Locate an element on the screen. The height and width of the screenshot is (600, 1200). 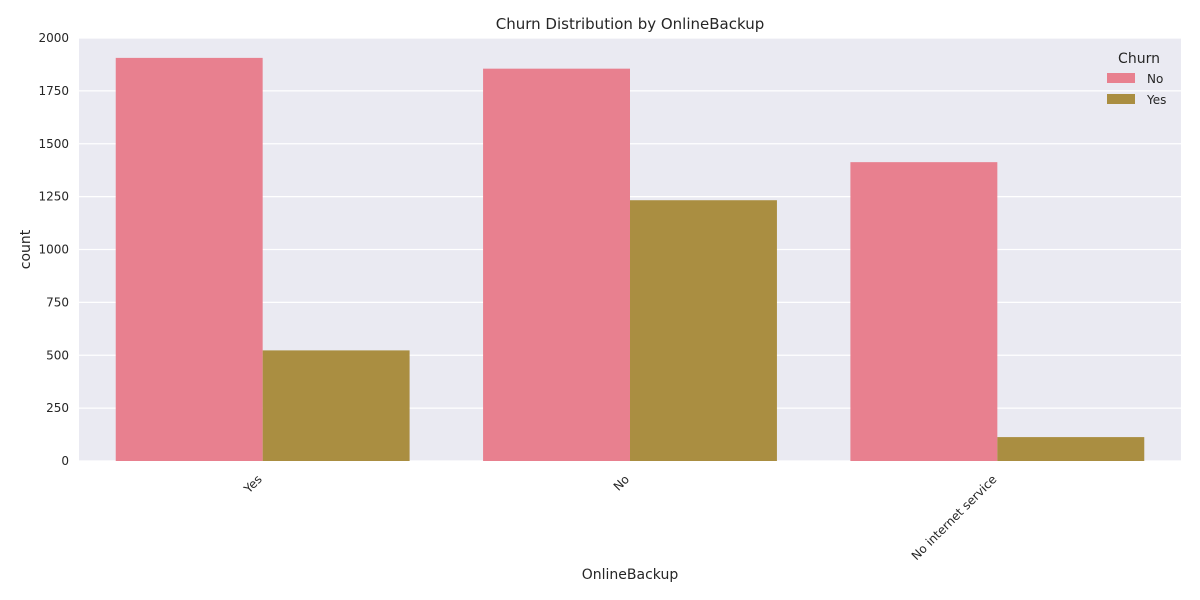
legend-title: Churn is located at coordinates (1139, 59).